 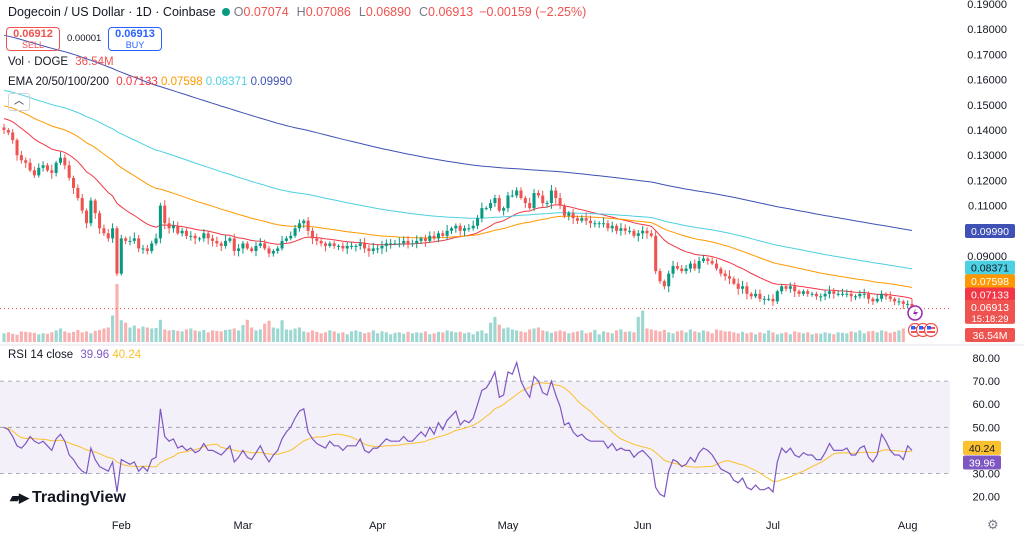 I want to click on rsi-legend-label: RSI 14 close, so click(x=41, y=355).